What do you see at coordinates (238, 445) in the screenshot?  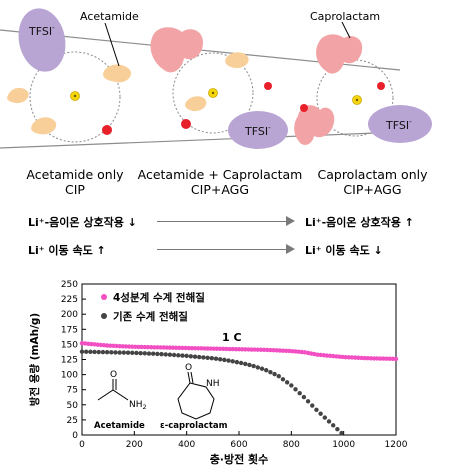 I see `x-tick-label: 600` at bounding box center [238, 445].